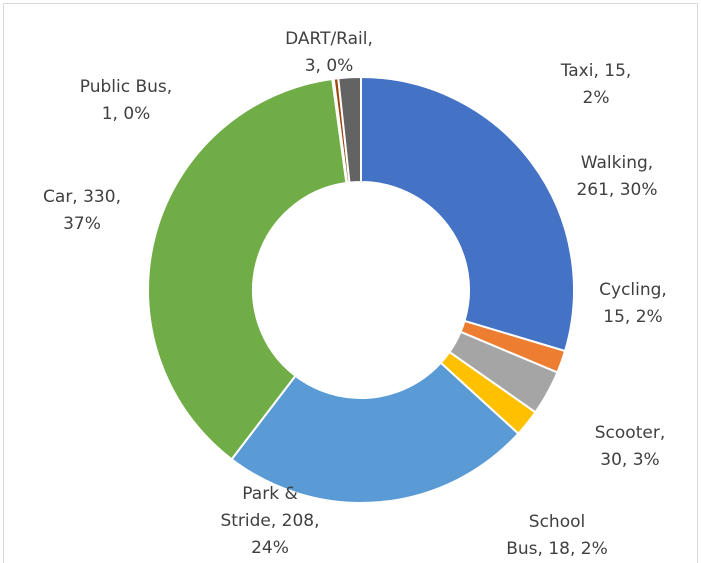 Image resolution: width=701 pixels, height=563 pixels. What do you see at coordinates (329, 39) in the screenshot?
I see `data-label: DART/Rail,` at bounding box center [329, 39].